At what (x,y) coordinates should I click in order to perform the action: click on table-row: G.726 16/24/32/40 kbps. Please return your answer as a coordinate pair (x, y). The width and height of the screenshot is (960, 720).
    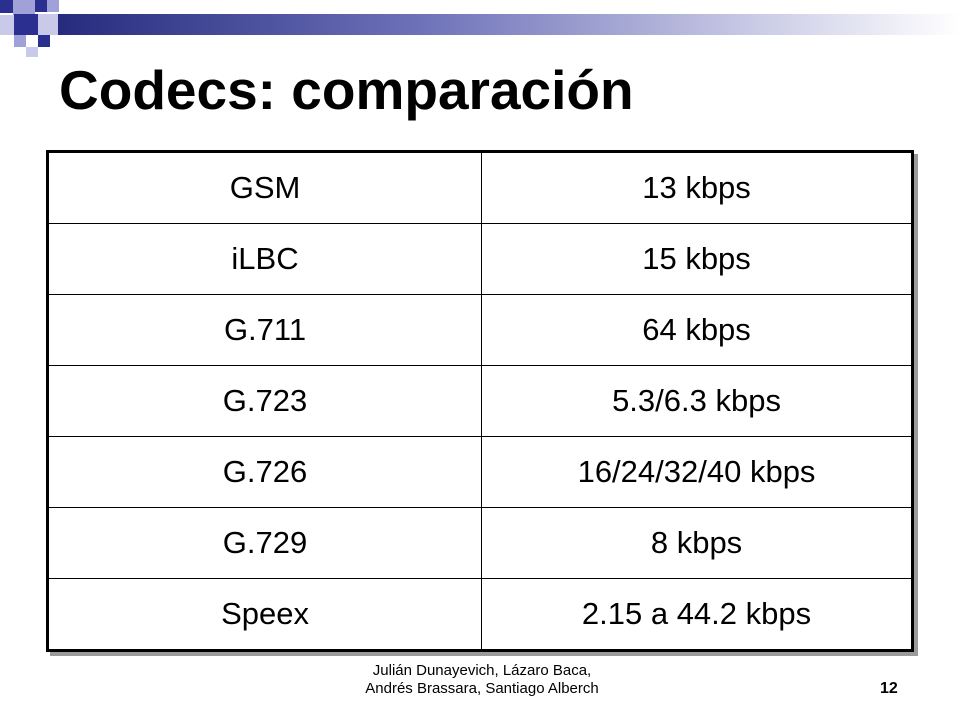
    Looking at the image, I should click on (479, 472).